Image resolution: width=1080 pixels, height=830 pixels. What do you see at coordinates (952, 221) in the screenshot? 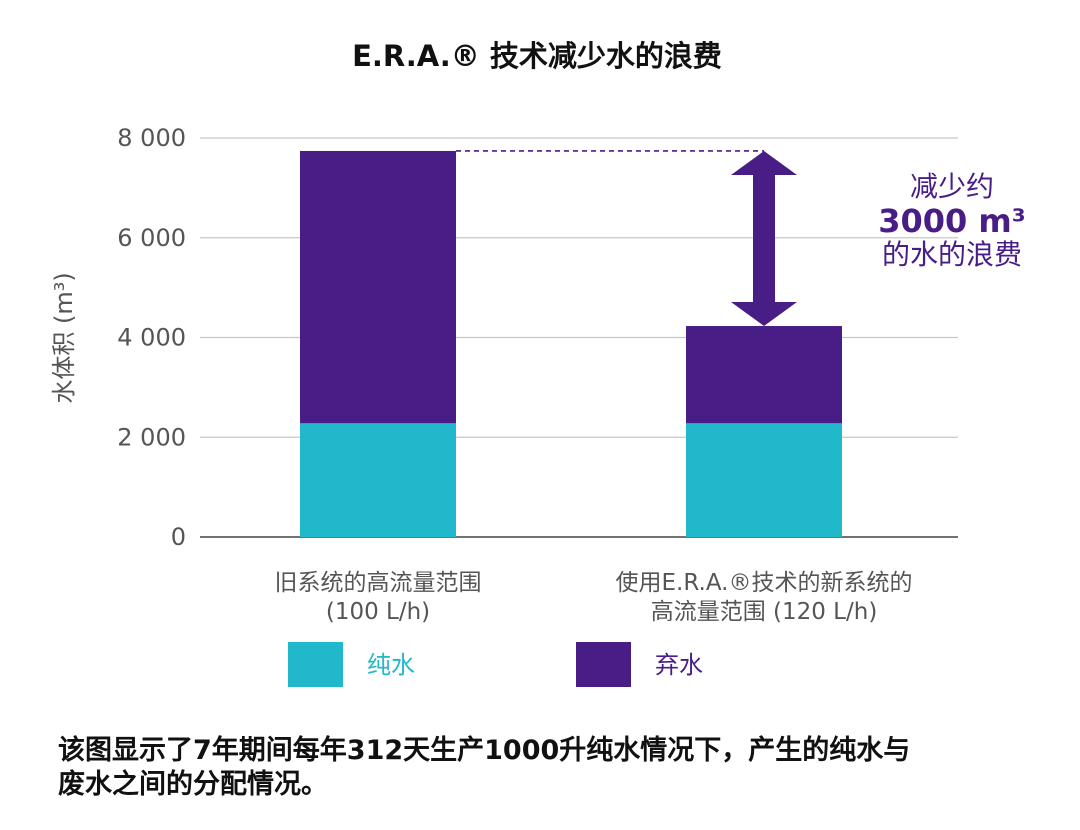
I see `annotation-line2: 3000 m³` at bounding box center [952, 221].